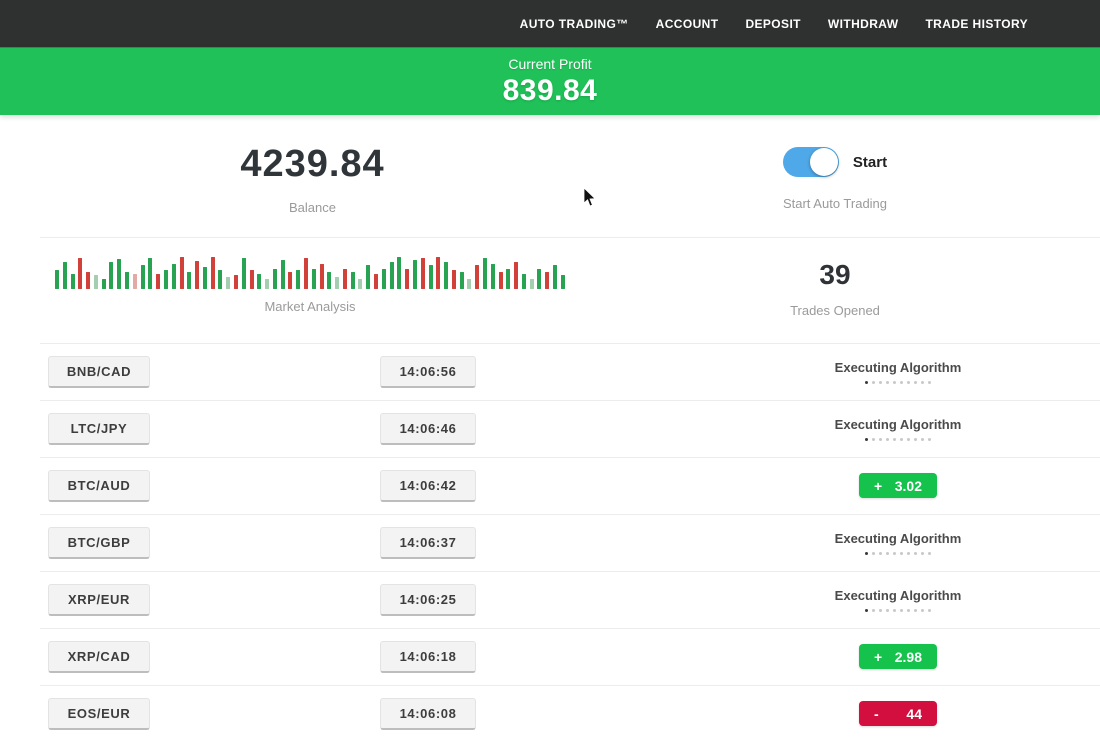  What do you see at coordinates (687, 23) in the screenshot?
I see `nav-account: ACCOUNT` at bounding box center [687, 23].